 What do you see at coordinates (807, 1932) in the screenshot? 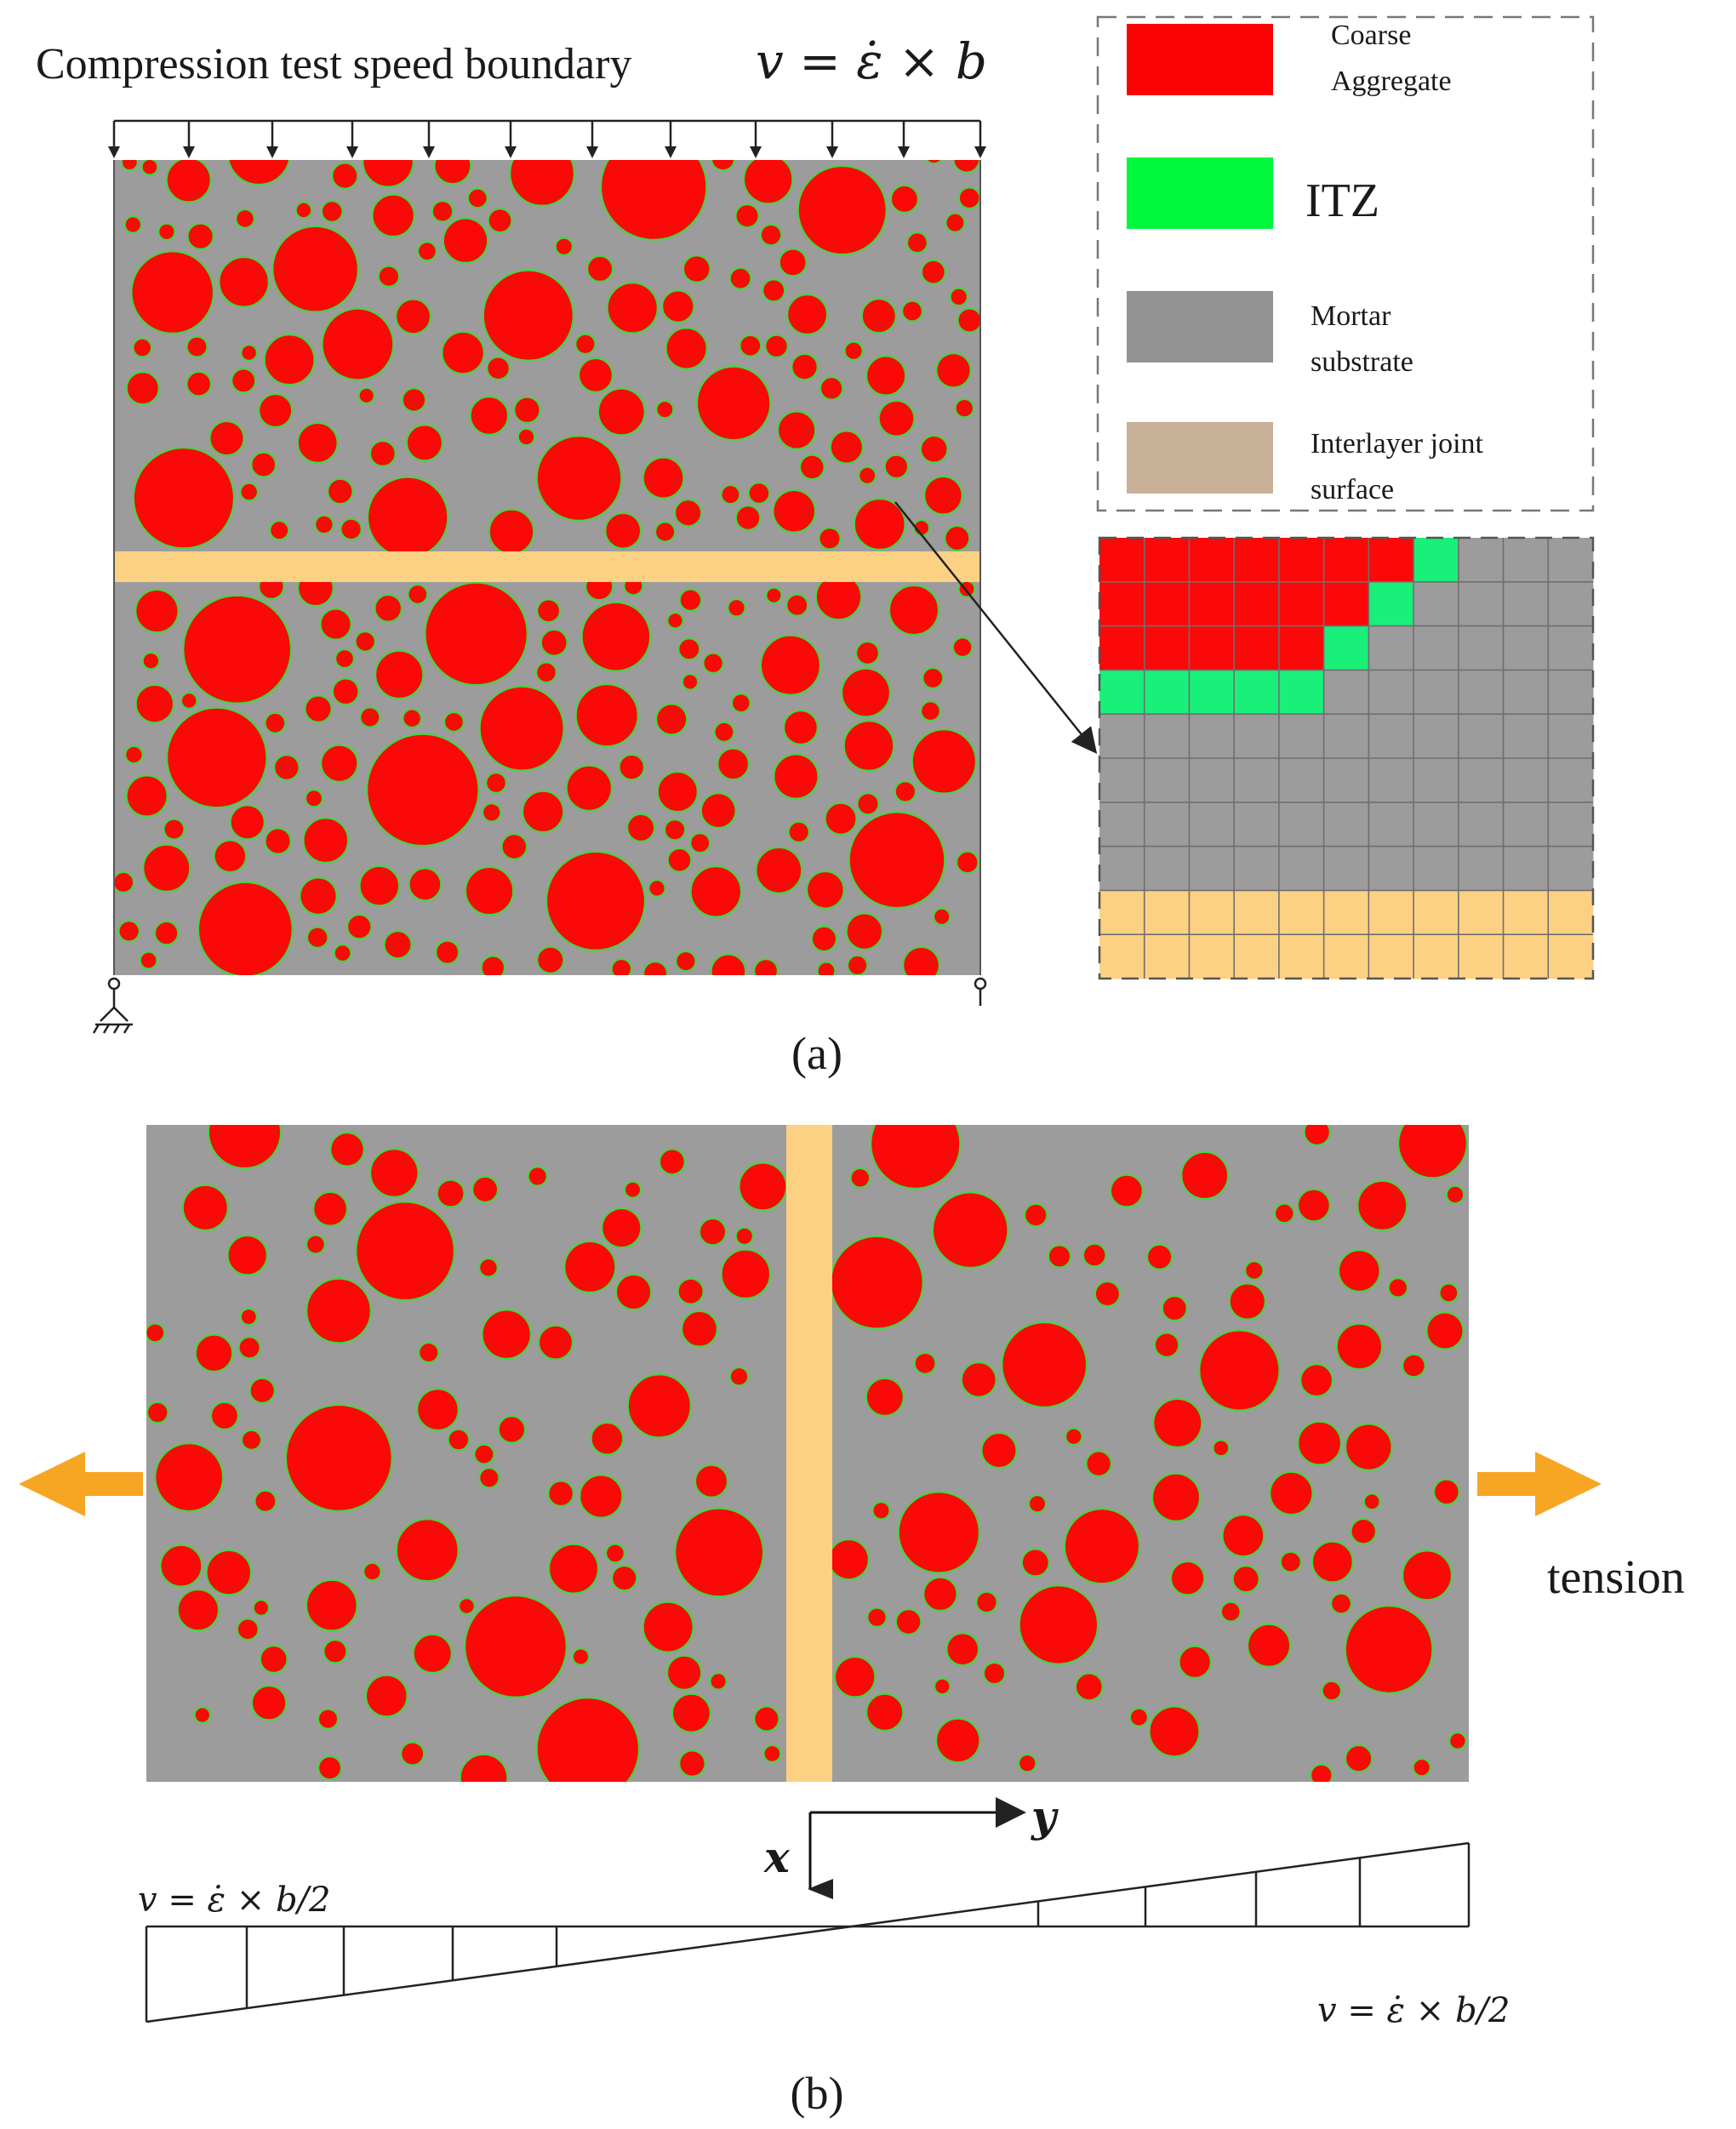
I see `velocity-distribution` at bounding box center [807, 1932].